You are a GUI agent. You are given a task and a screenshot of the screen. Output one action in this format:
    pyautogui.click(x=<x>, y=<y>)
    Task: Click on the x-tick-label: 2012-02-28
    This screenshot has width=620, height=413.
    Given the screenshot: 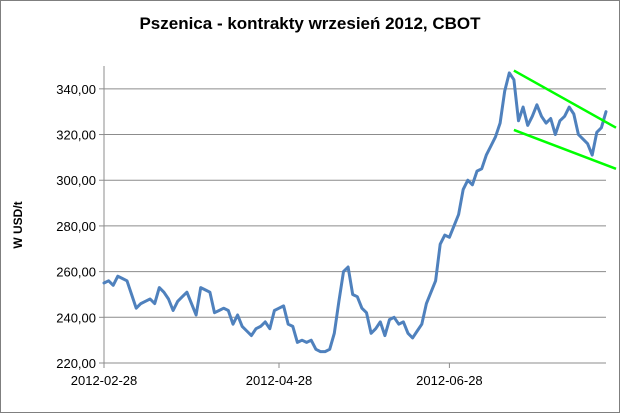 What is the action you would take?
    pyautogui.click(x=104, y=380)
    